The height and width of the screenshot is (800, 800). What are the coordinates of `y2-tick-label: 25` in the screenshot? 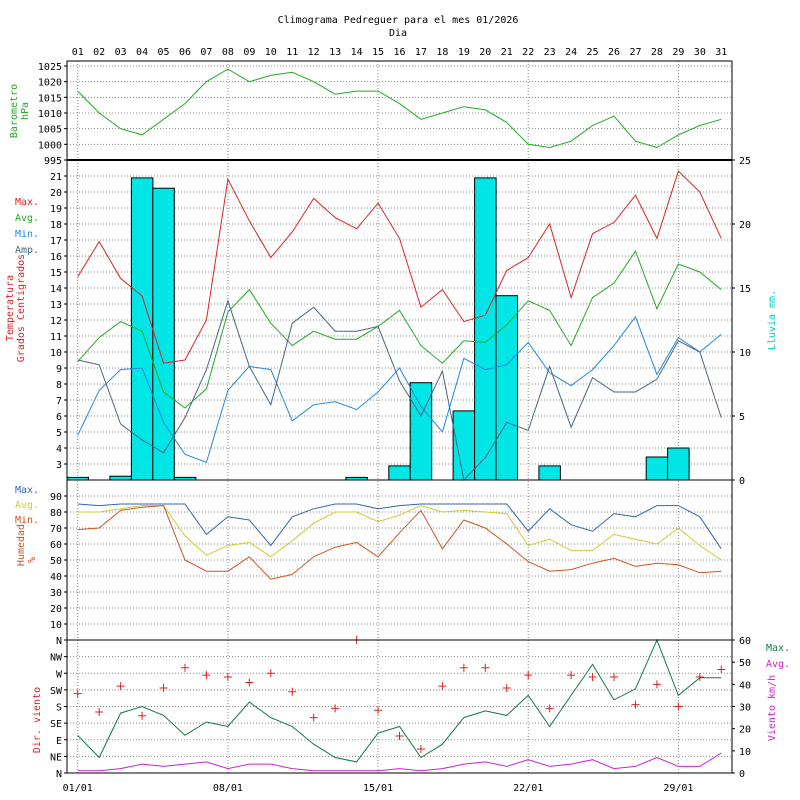 It's located at (745, 161).